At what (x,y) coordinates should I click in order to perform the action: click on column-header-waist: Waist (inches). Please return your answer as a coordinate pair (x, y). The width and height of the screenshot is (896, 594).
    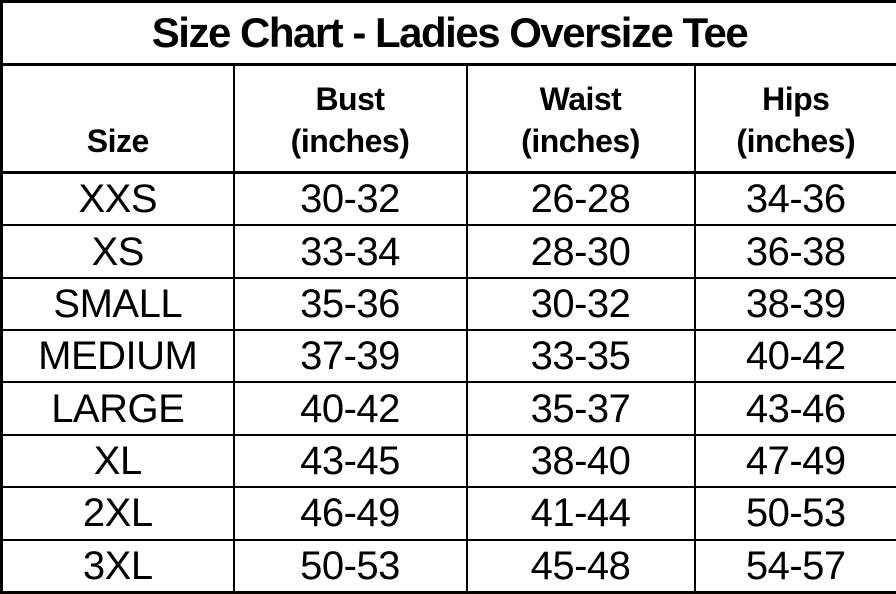
    Looking at the image, I should click on (580, 118).